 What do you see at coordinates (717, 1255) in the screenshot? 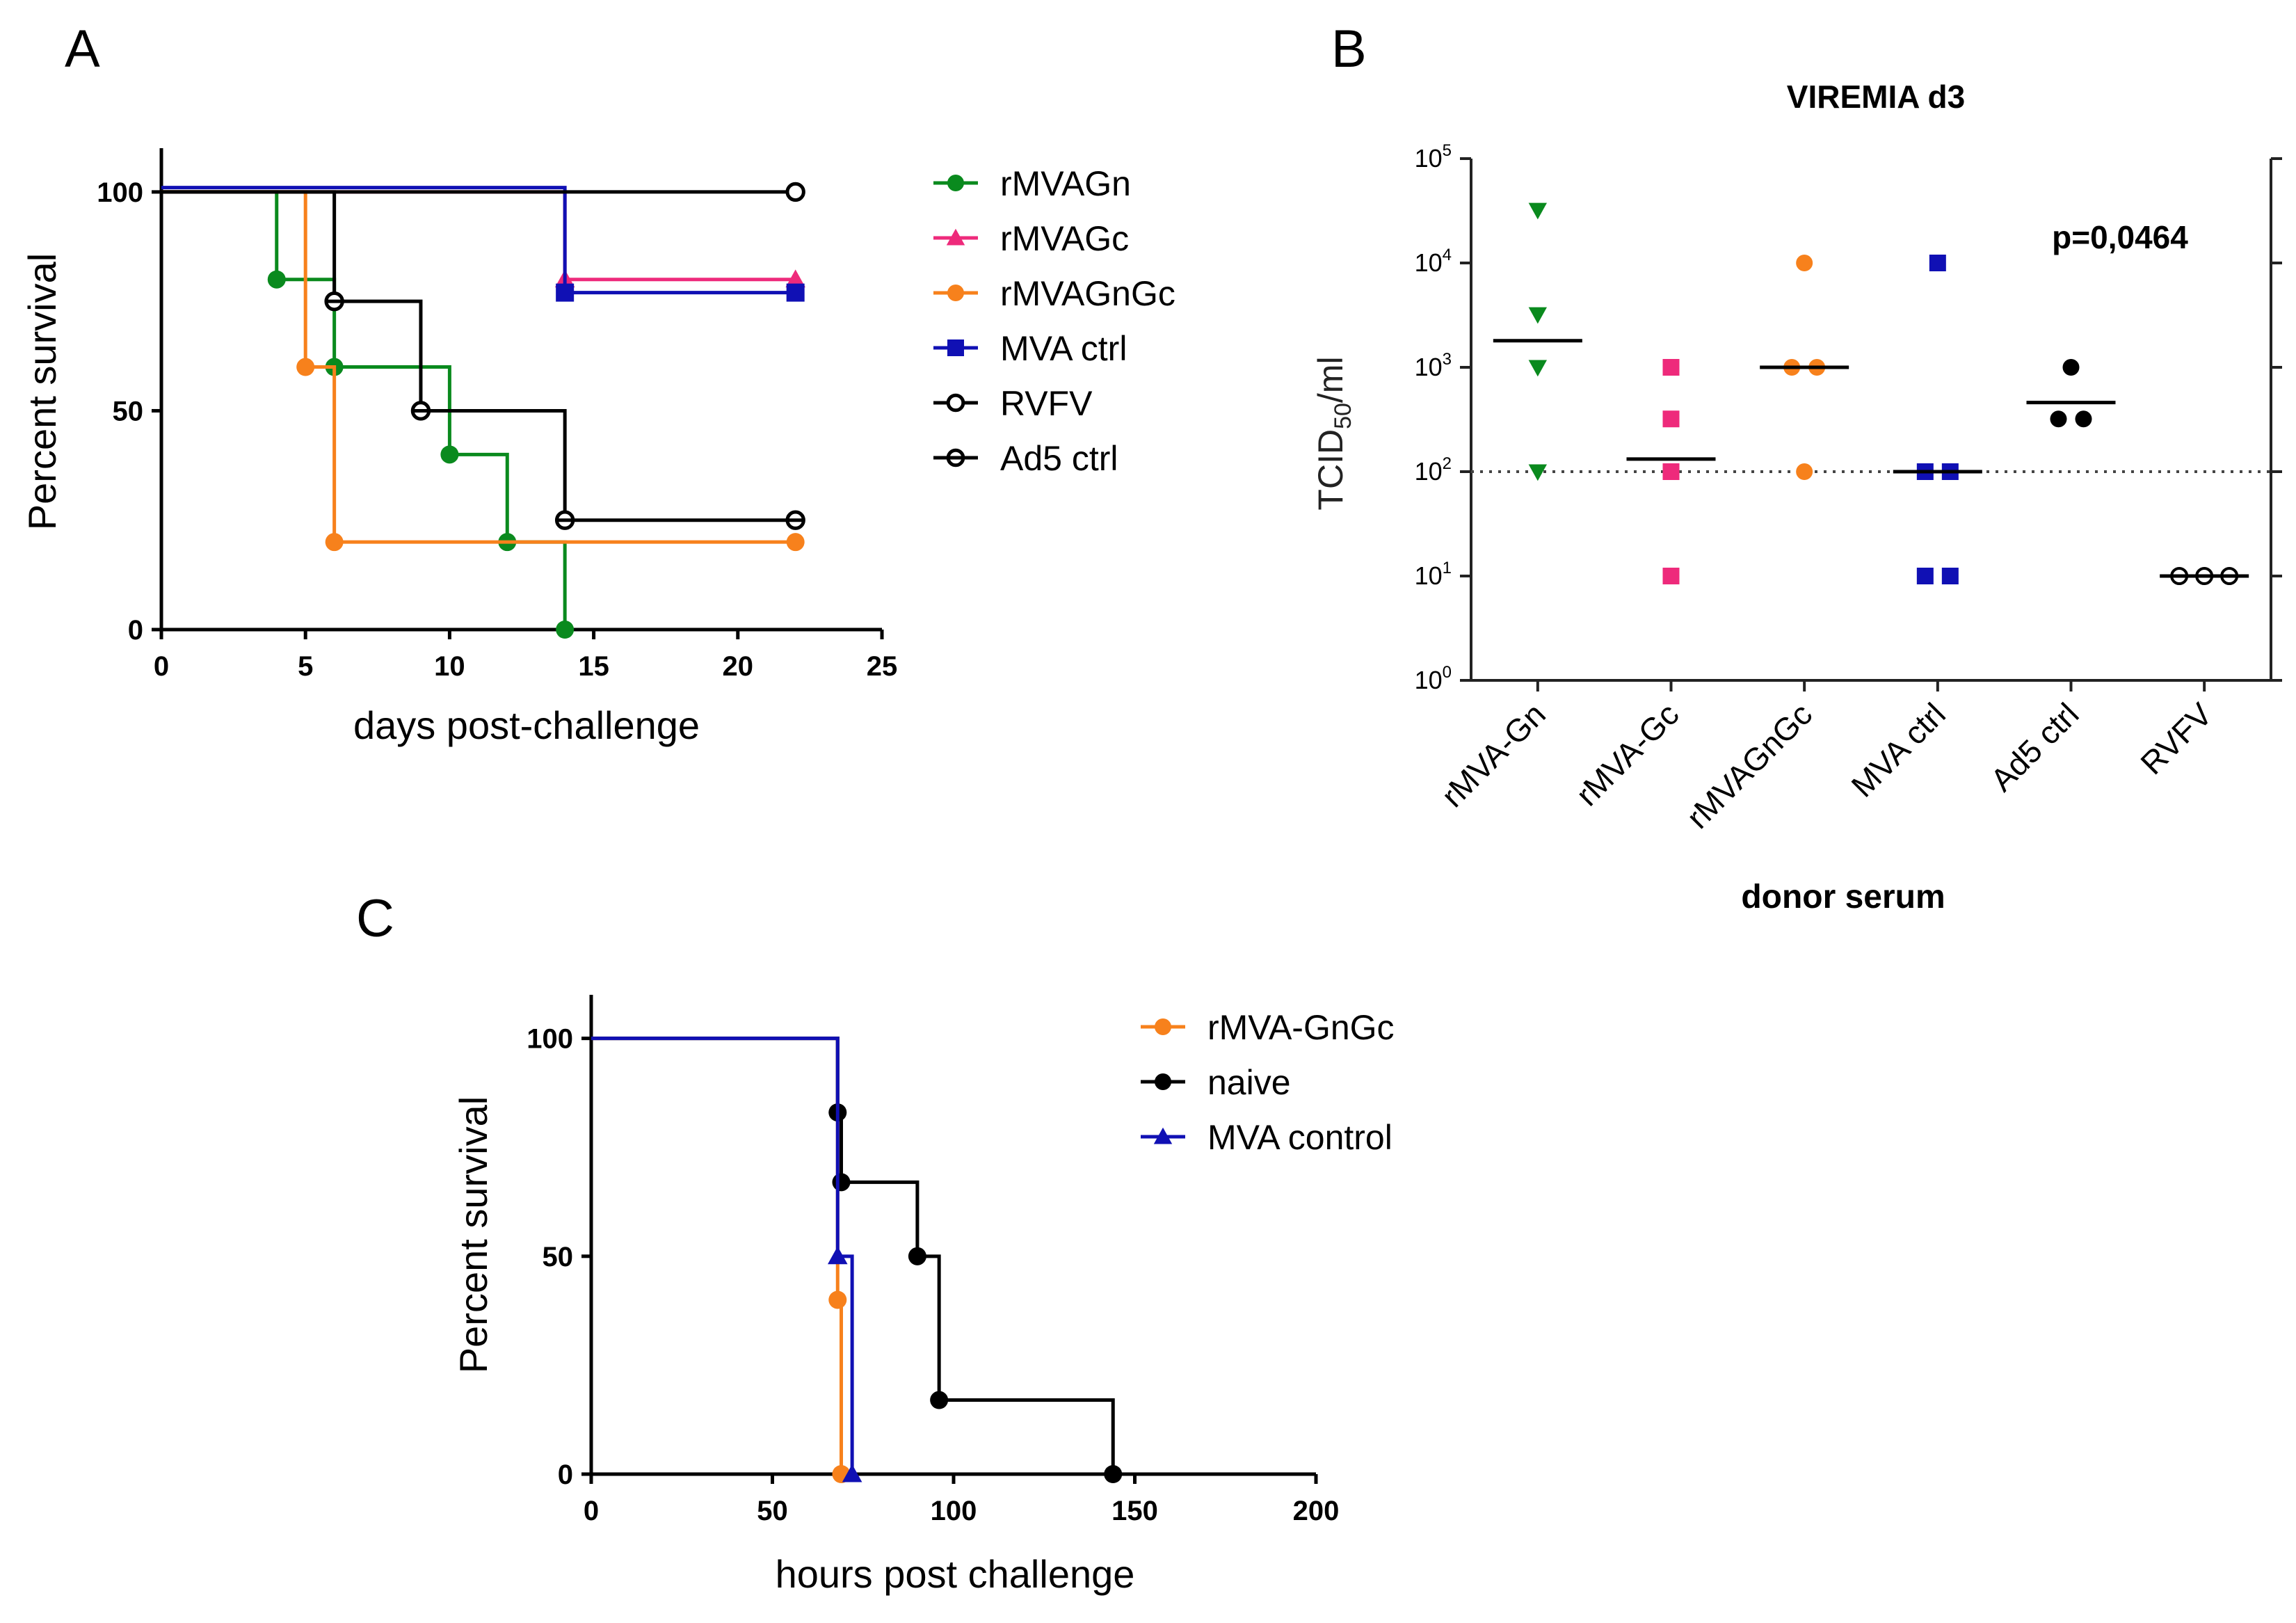
I see `series-line-rmva-gngc` at bounding box center [717, 1255].